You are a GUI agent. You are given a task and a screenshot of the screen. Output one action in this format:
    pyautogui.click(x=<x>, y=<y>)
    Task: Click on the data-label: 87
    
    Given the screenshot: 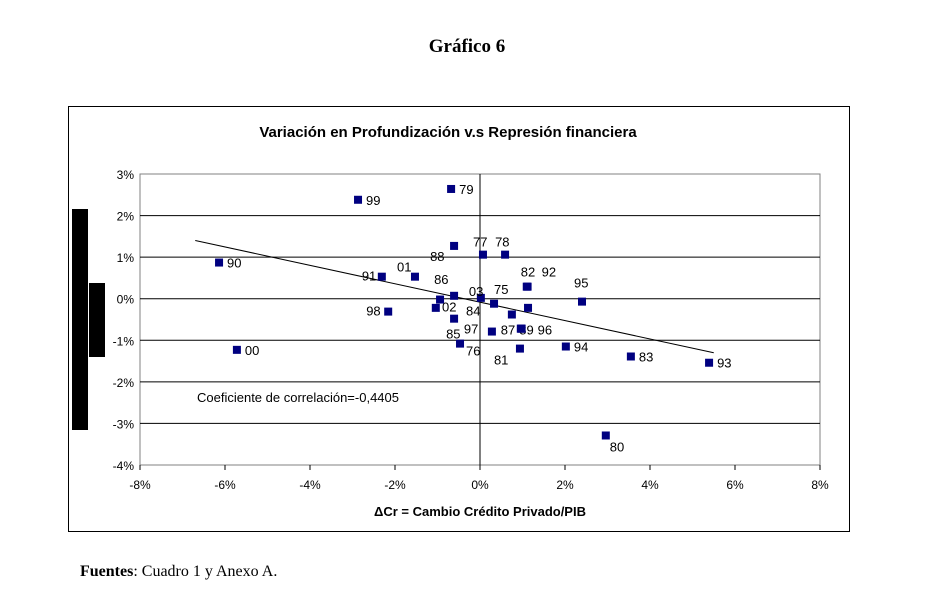 What is the action you would take?
    pyautogui.click(x=508, y=330)
    